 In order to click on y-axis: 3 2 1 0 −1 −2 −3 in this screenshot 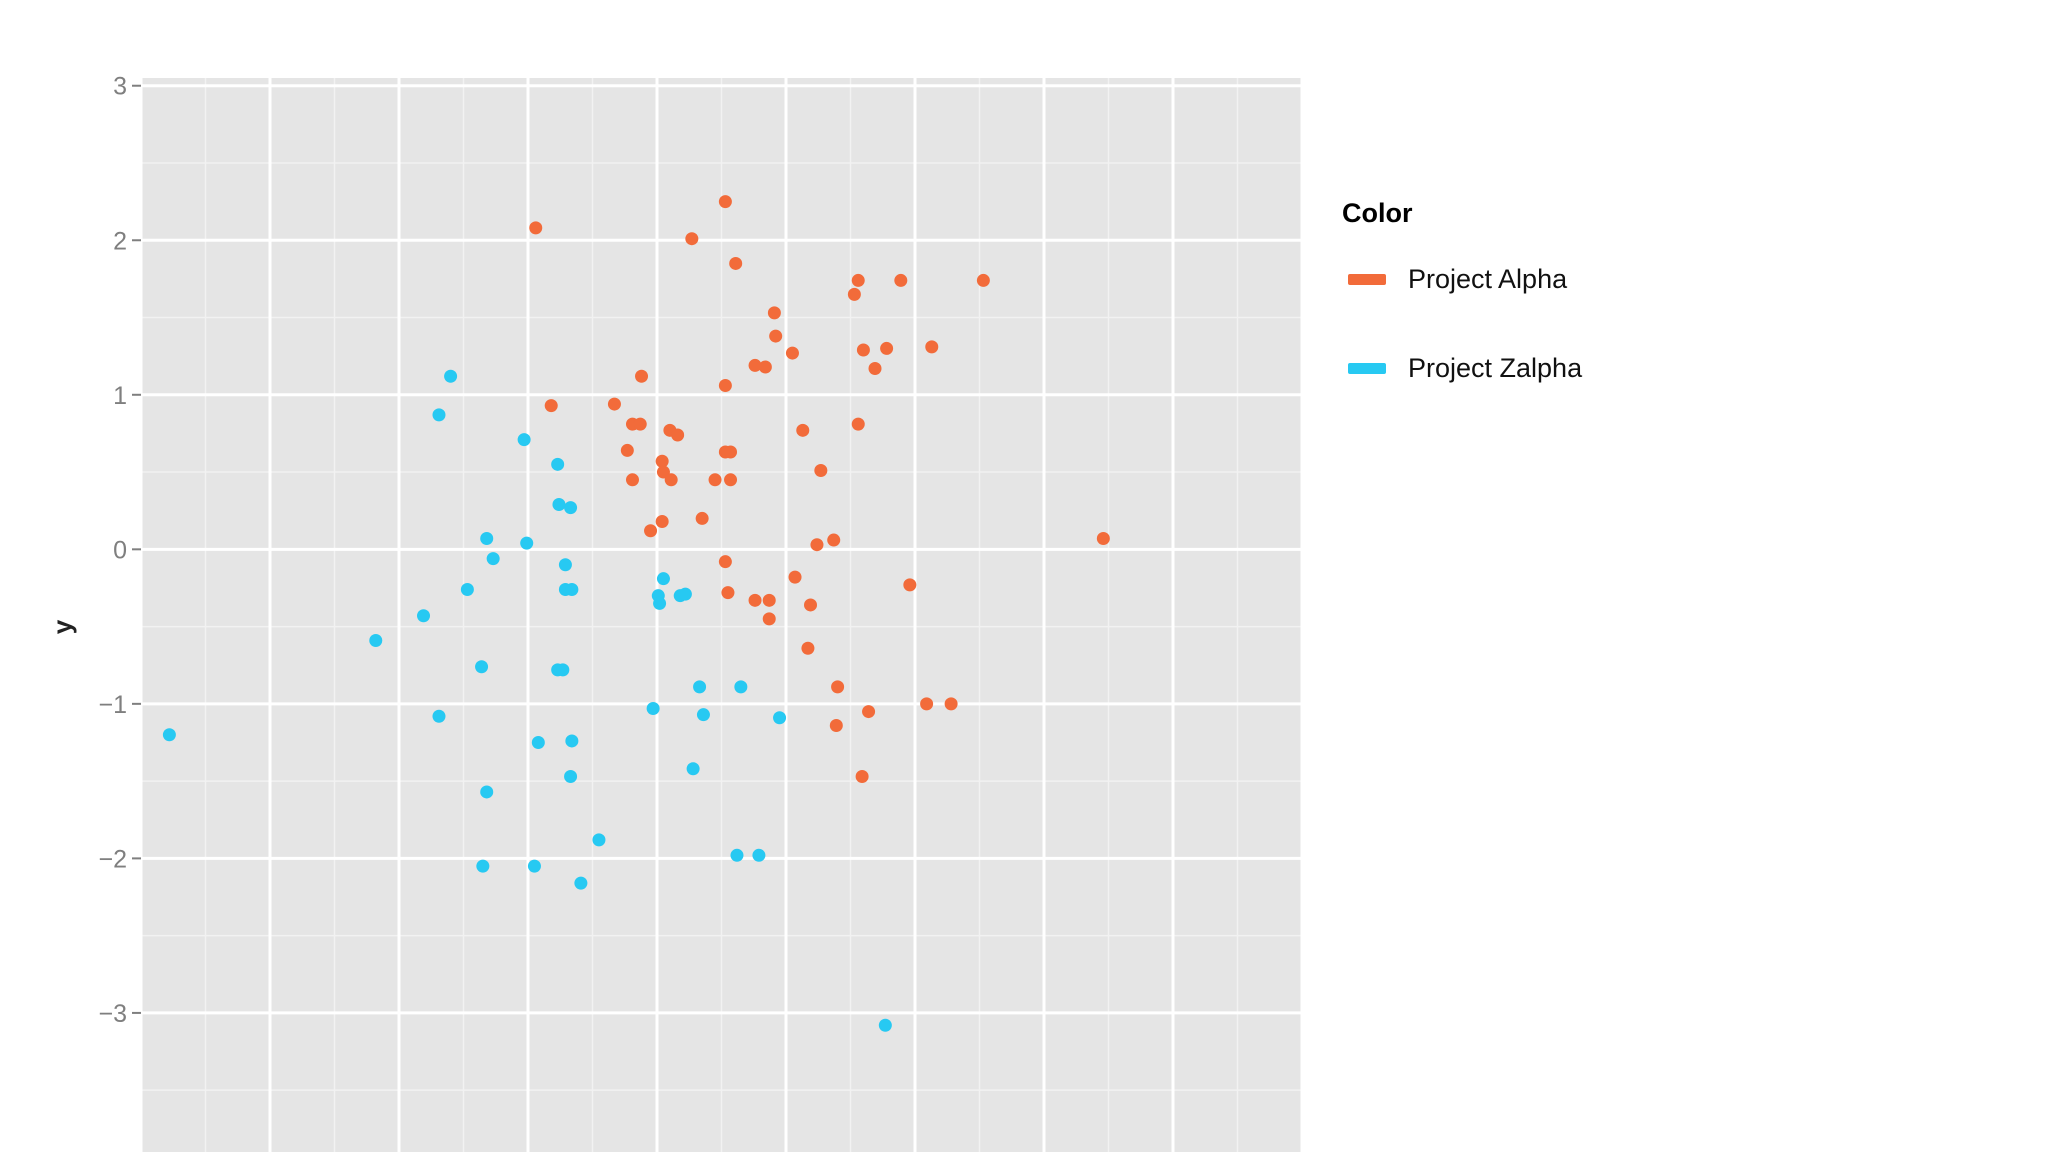, I will do `click(119, 550)`.